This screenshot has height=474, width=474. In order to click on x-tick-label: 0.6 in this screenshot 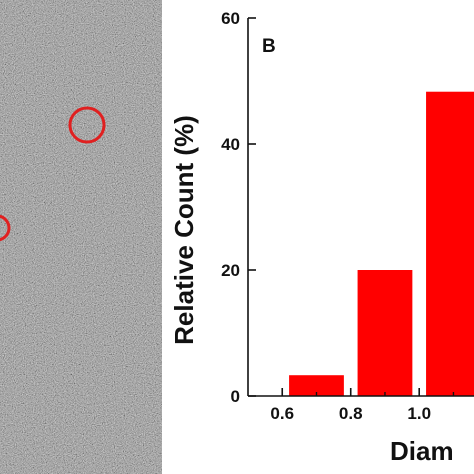, I will do `click(282, 413)`.